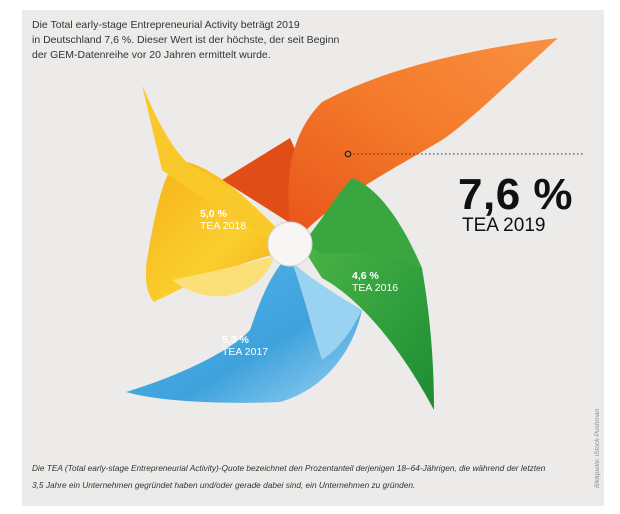 The width and height of the screenshot is (620, 514). I want to click on label-2017-name: TEA 2017, so click(245, 352).